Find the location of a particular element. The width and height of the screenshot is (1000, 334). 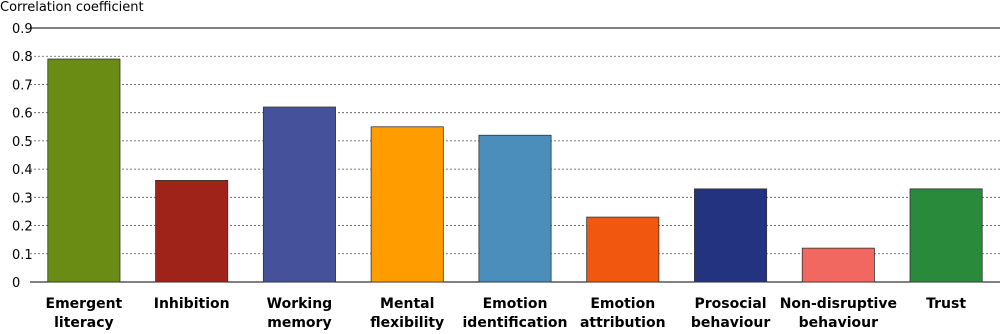

y-tick-label: 0 is located at coordinates (16, 283).